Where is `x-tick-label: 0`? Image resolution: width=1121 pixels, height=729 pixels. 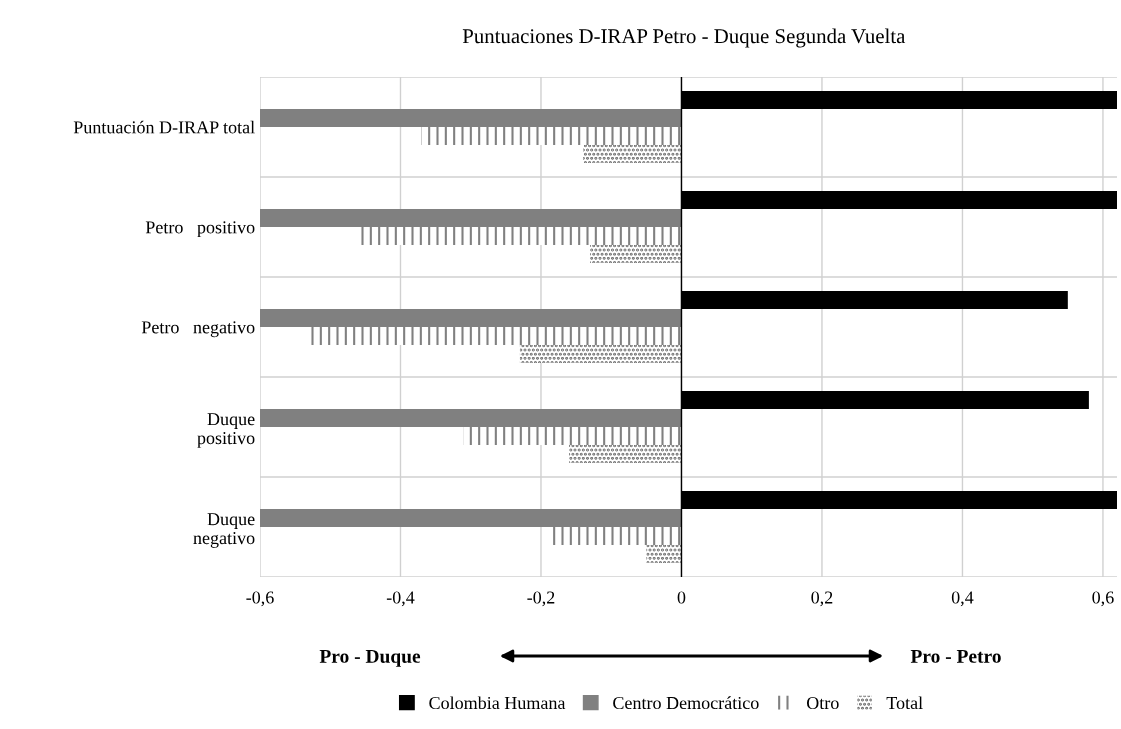
x-tick-label: 0 is located at coordinates (681, 597).